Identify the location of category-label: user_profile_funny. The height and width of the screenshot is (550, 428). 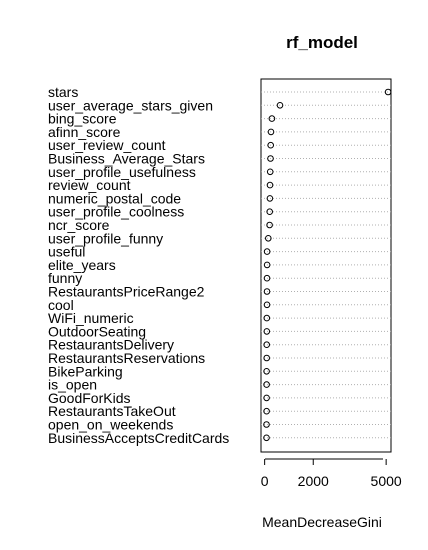
(105, 238).